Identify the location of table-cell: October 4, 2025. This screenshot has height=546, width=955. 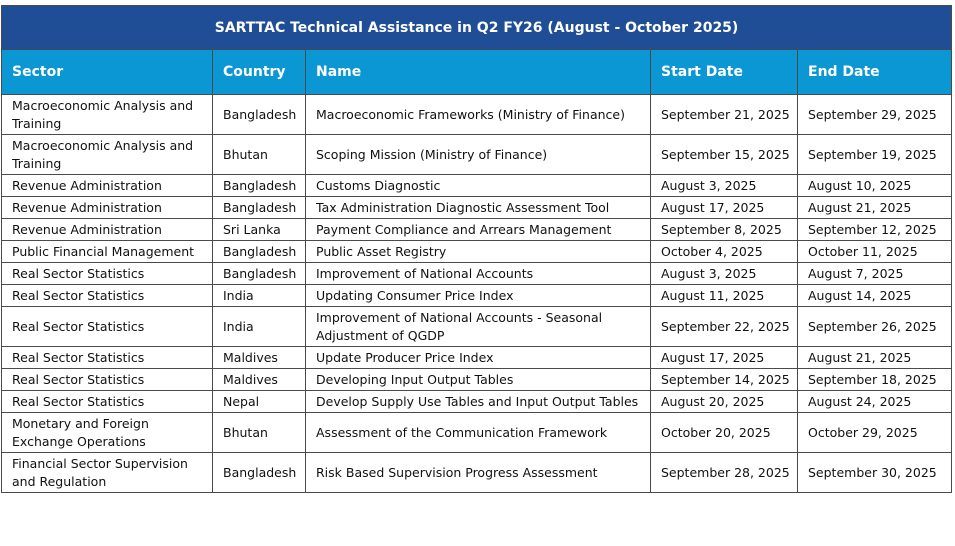
(724, 251).